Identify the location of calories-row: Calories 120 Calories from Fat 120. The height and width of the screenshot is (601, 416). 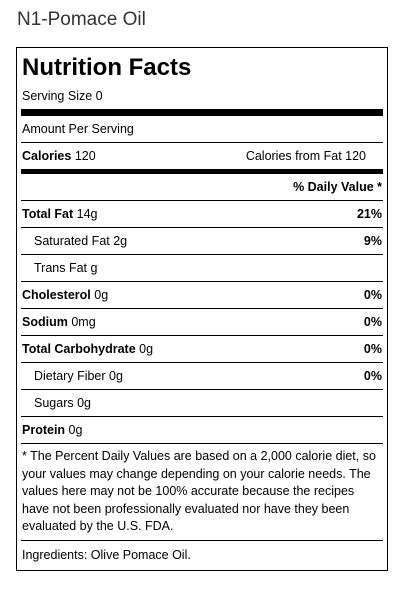
(202, 155).